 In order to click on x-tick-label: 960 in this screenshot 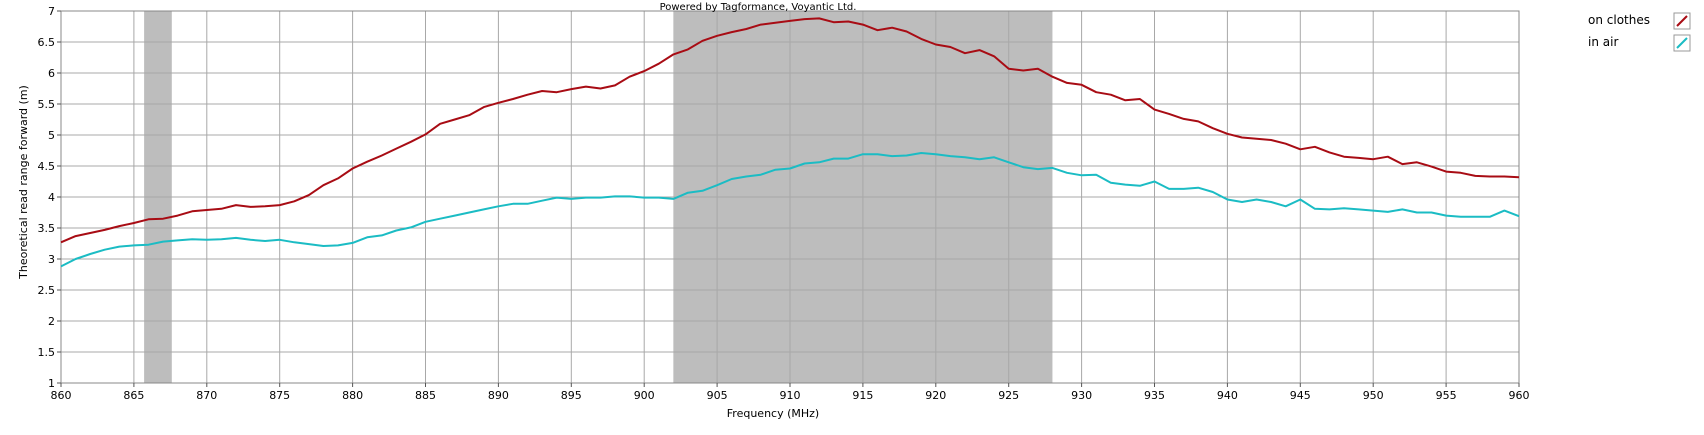, I will do `click(1519, 395)`.